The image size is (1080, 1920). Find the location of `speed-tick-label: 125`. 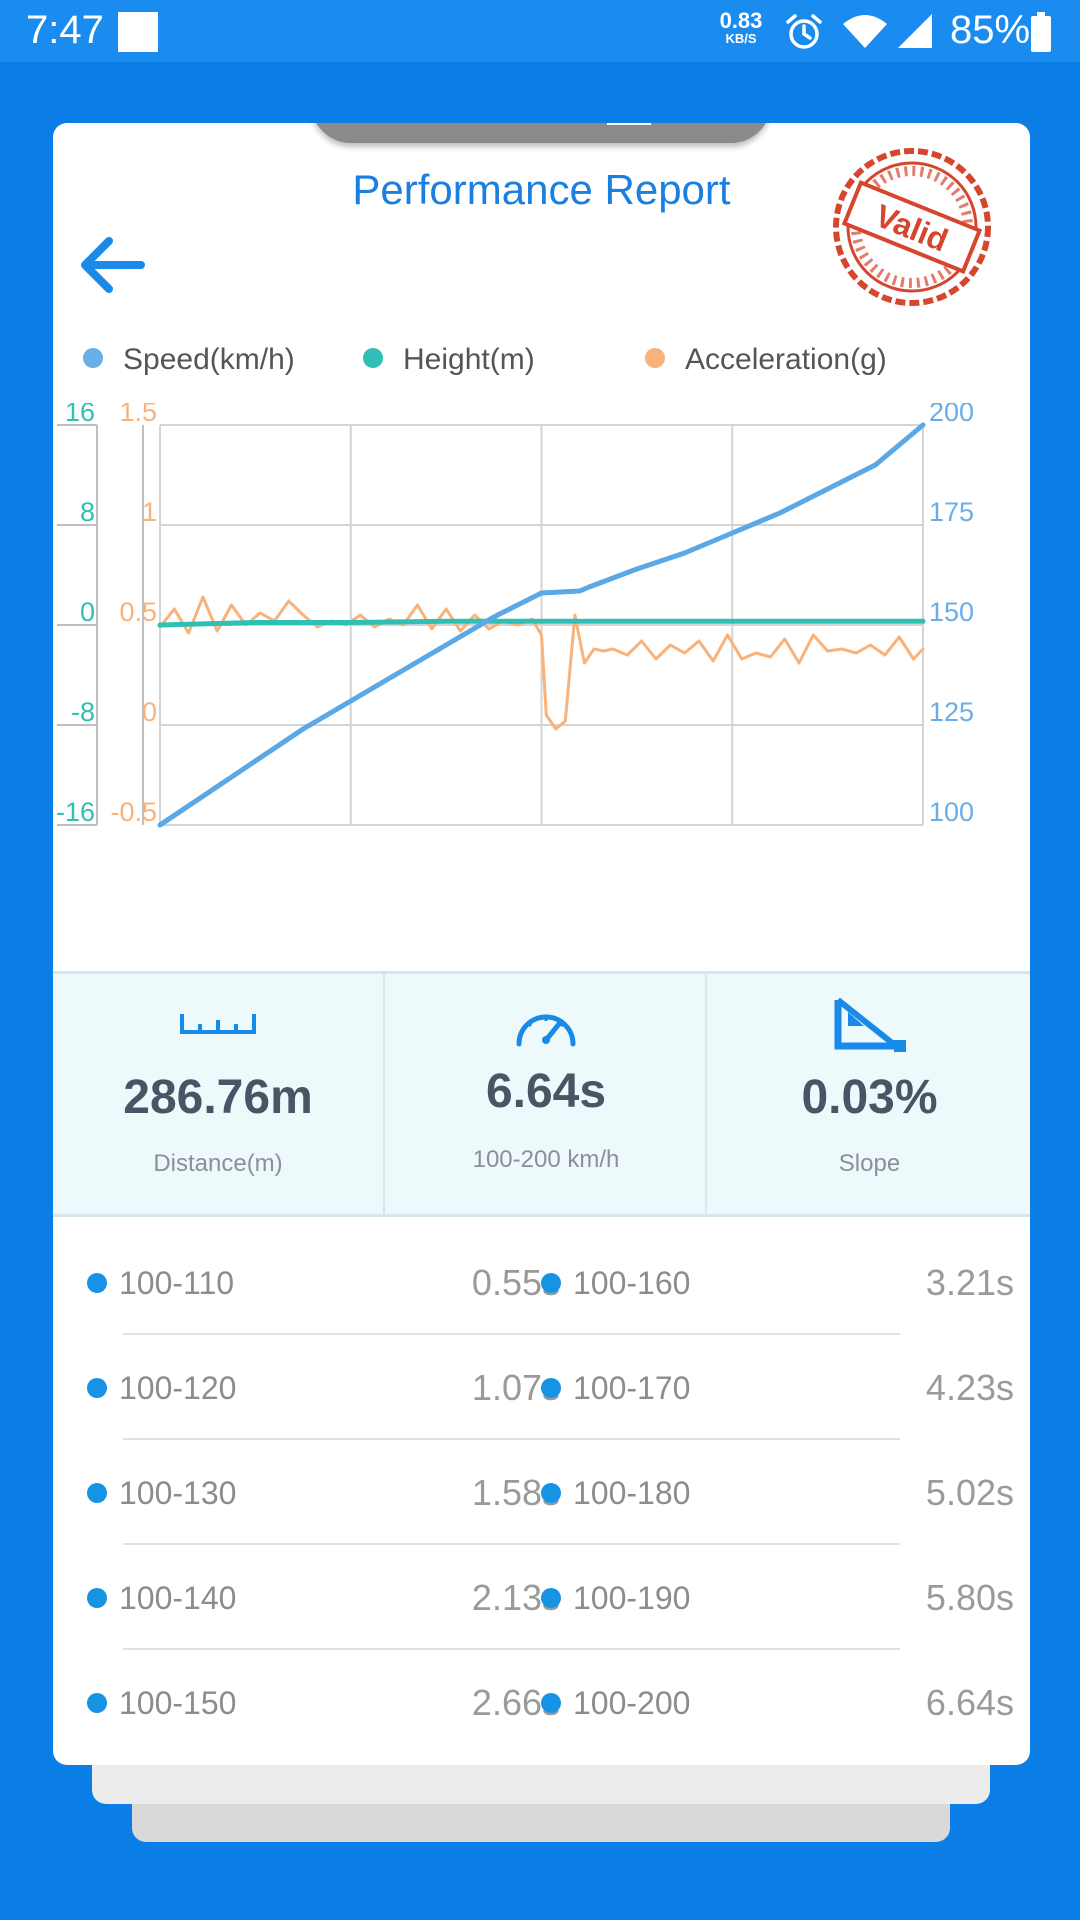

speed-tick-label: 125 is located at coordinates (951, 712).